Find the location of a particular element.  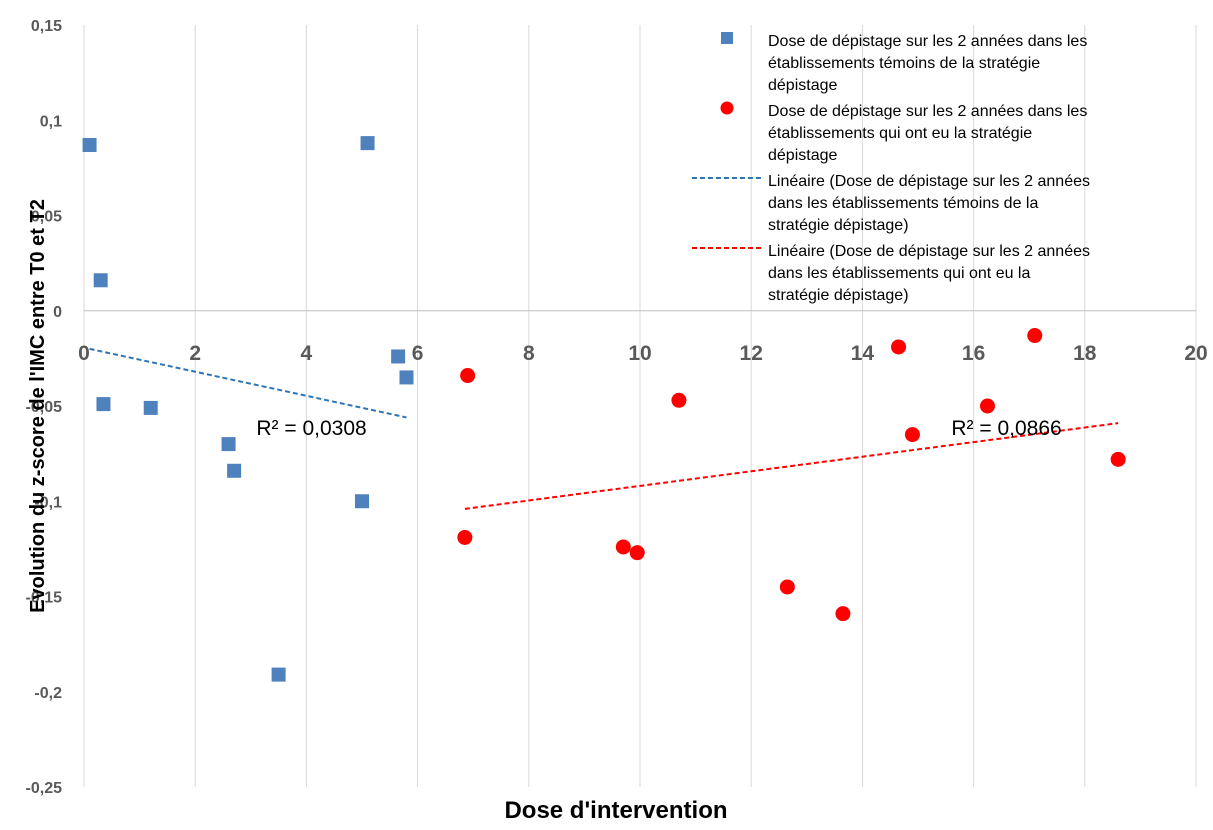

y-tick-label: -0,25 is located at coordinates (44, 788).